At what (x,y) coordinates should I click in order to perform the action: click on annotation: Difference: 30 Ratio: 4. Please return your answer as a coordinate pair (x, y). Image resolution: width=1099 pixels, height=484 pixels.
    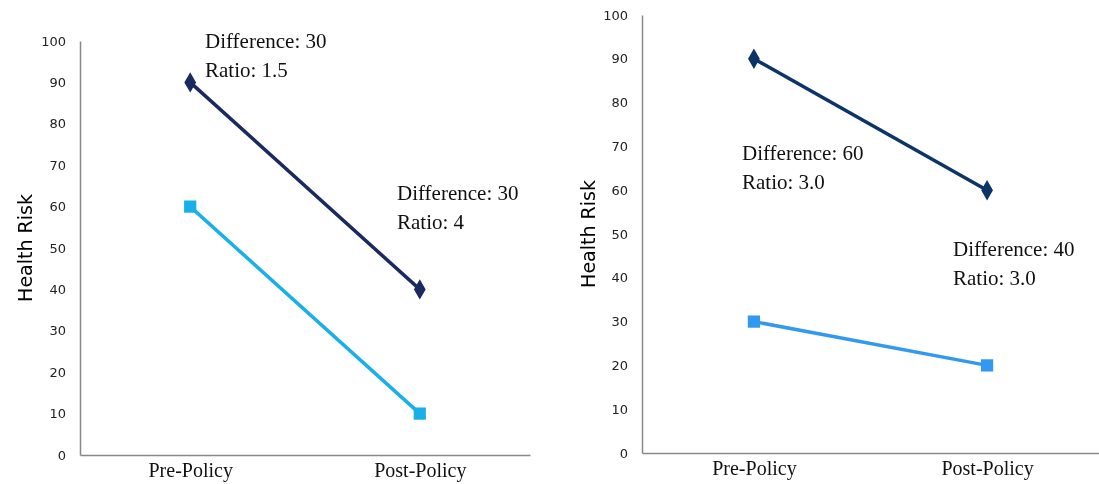
    Looking at the image, I should click on (458, 207).